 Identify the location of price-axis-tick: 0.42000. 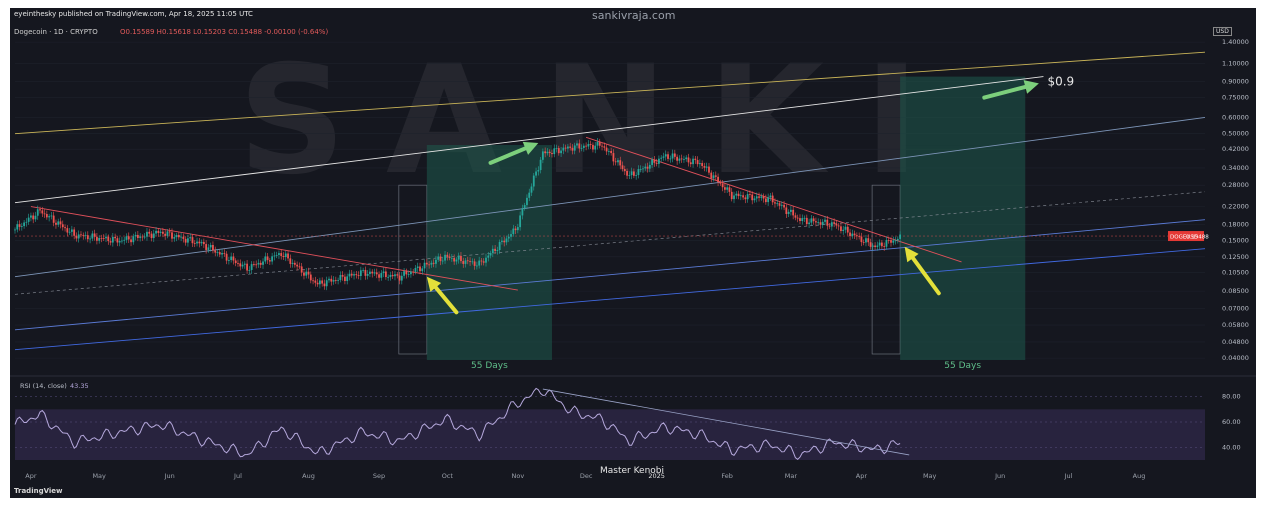
(1235, 149).